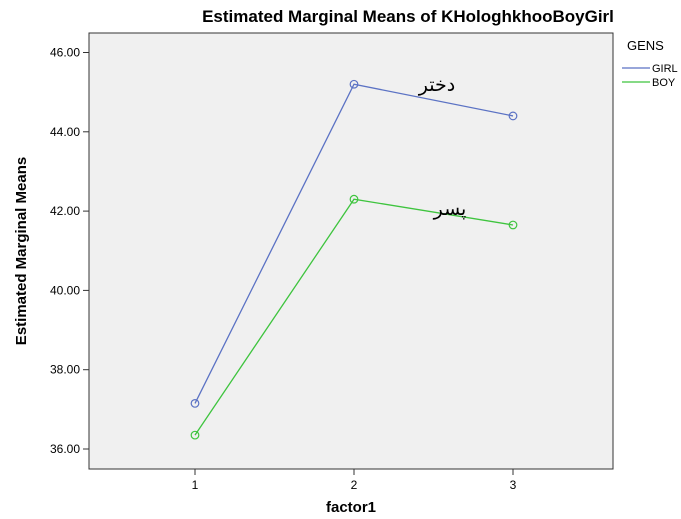 This screenshot has width=681, height=519. What do you see at coordinates (69, 251) in the screenshot?
I see `y-axis: 36.00 38.00 40.00 42.00 44.00 46.00` at bounding box center [69, 251].